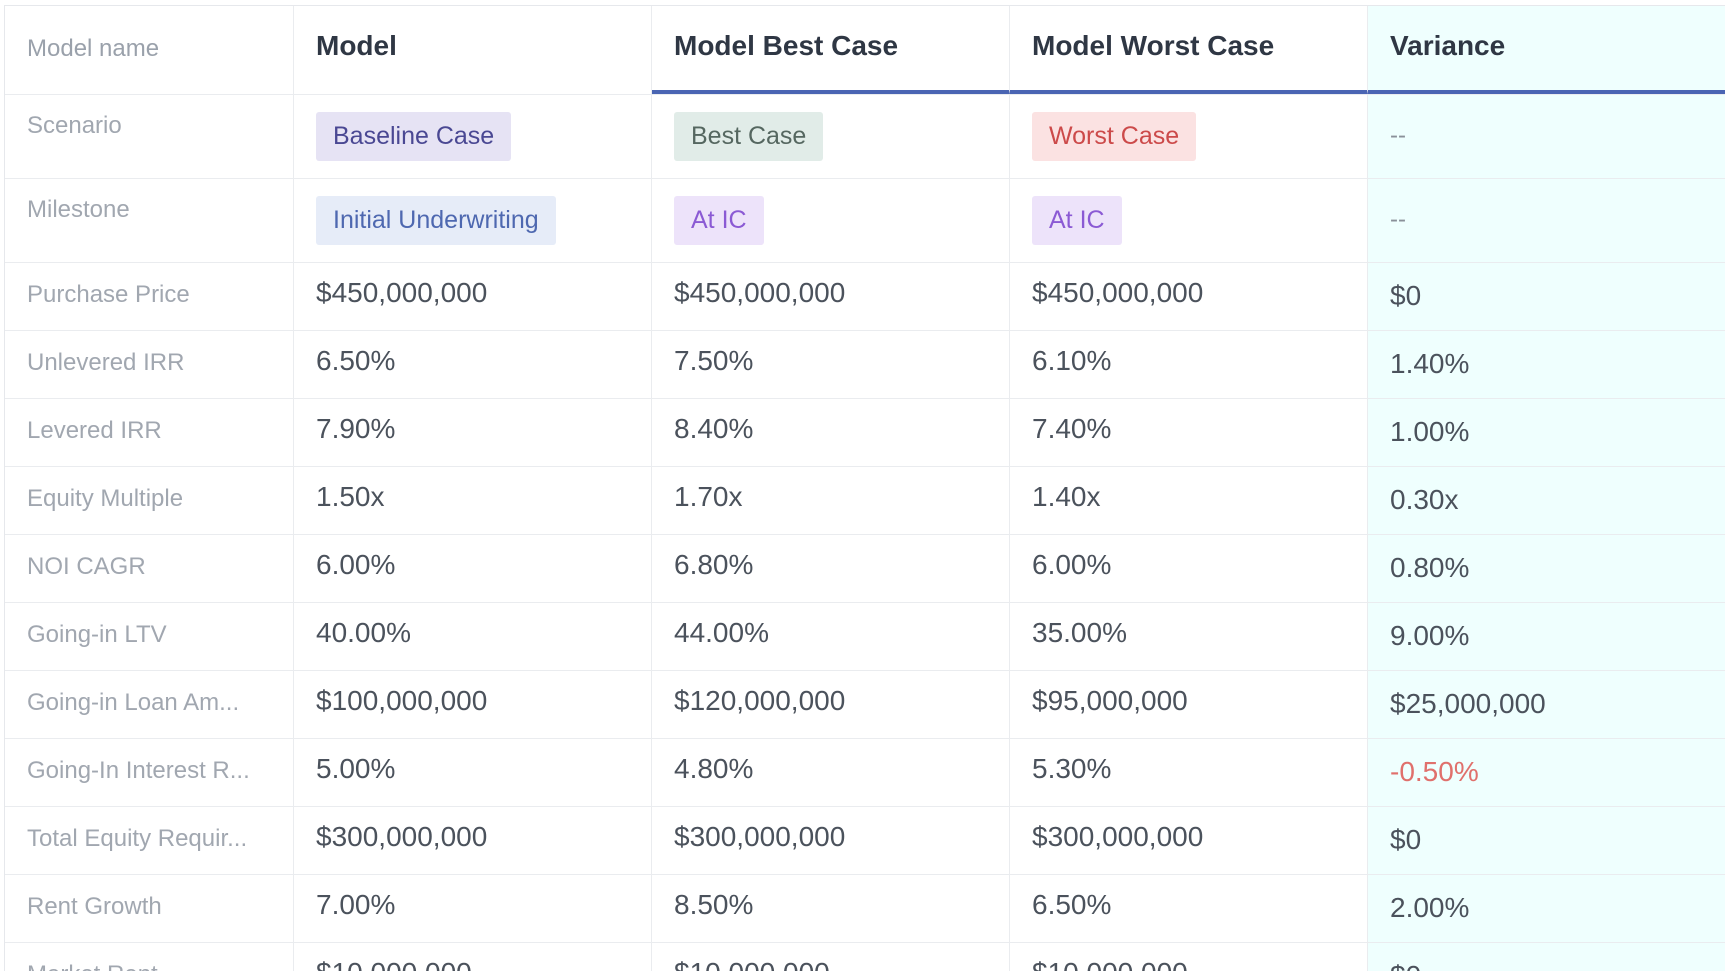 This screenshot has height=971, width=1725. I want to click on model-value: 6.50%, so click(473, 364).